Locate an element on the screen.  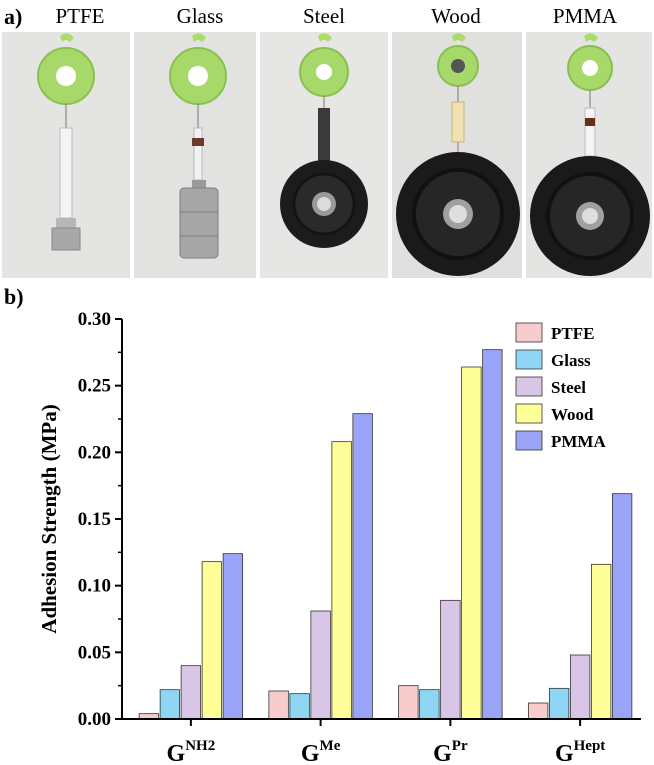
y-tick-label: 0.30 is located at coordinates (94, 319).